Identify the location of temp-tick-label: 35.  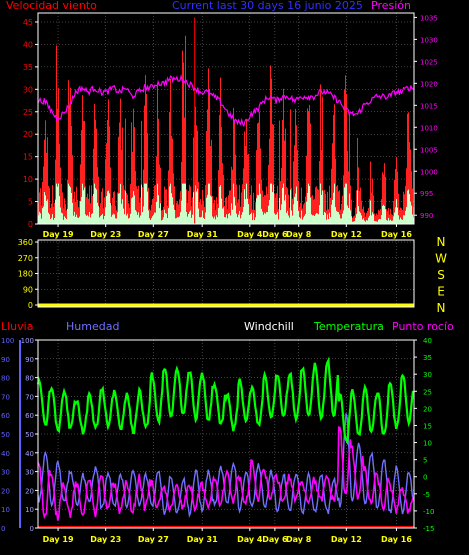
(427, 358).